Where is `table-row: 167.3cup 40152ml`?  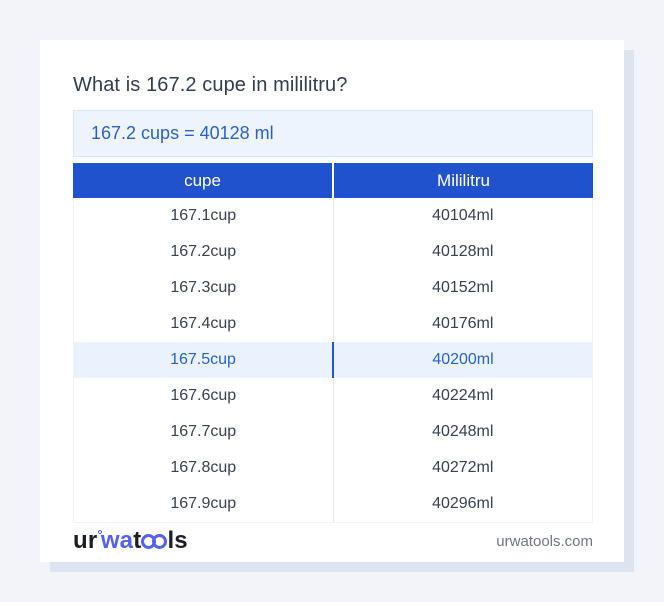
table-row: 167.3cup 40152ml is located at coordinates (333, 288).